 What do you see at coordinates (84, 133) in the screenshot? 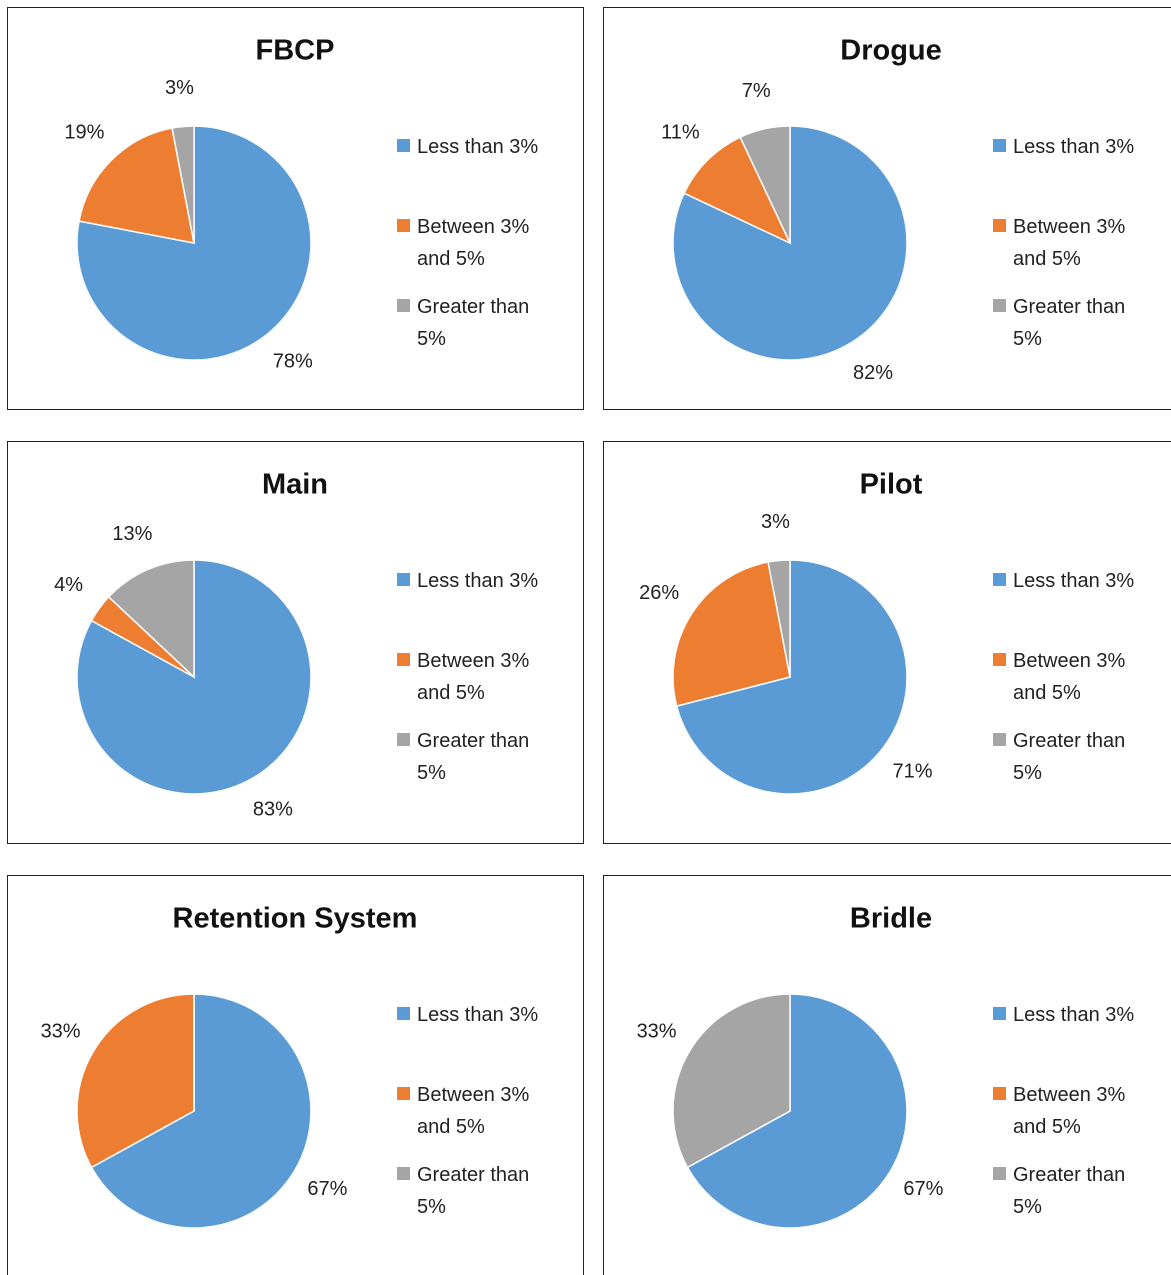
I see `data-label: 19%` at bounding box center [84, 133].